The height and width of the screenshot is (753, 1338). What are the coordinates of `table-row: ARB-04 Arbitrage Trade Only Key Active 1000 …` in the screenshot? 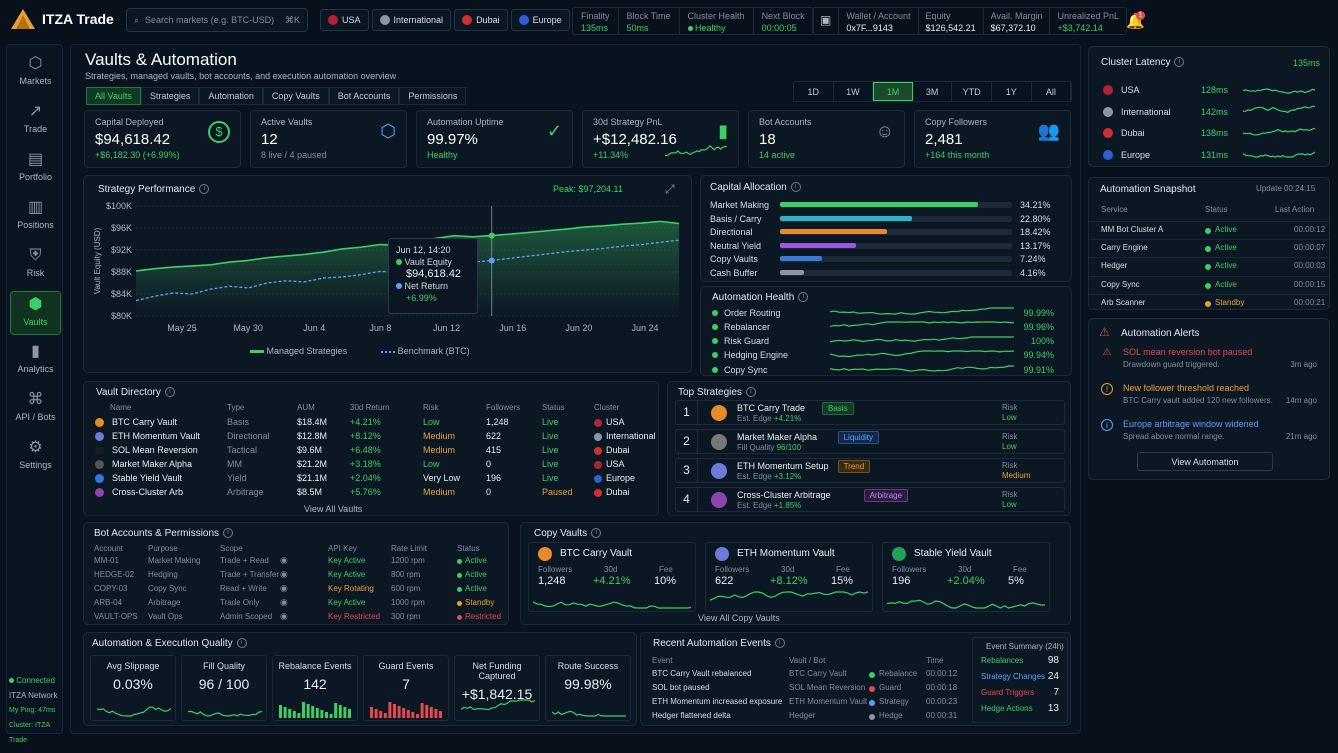 It's located at (296, 604).